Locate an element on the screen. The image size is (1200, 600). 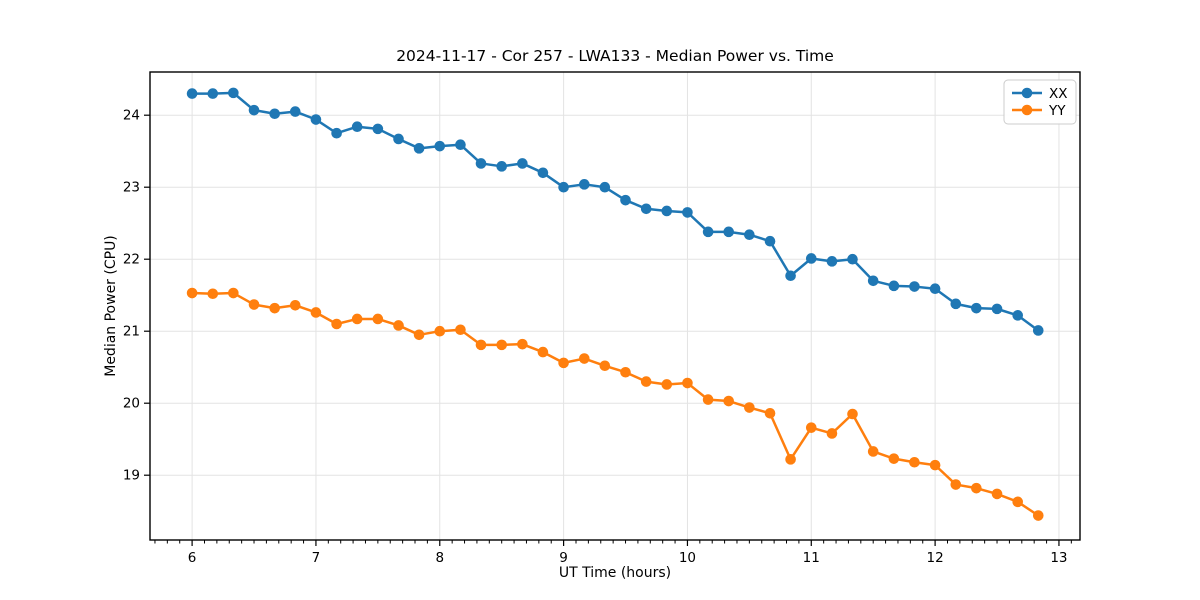
x-tick-label: 13 is located at coordinates (1058, 558).